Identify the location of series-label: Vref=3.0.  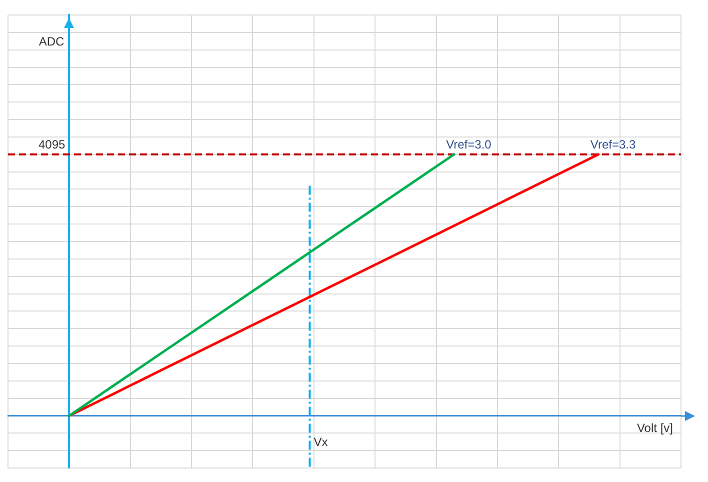
(469, 145).